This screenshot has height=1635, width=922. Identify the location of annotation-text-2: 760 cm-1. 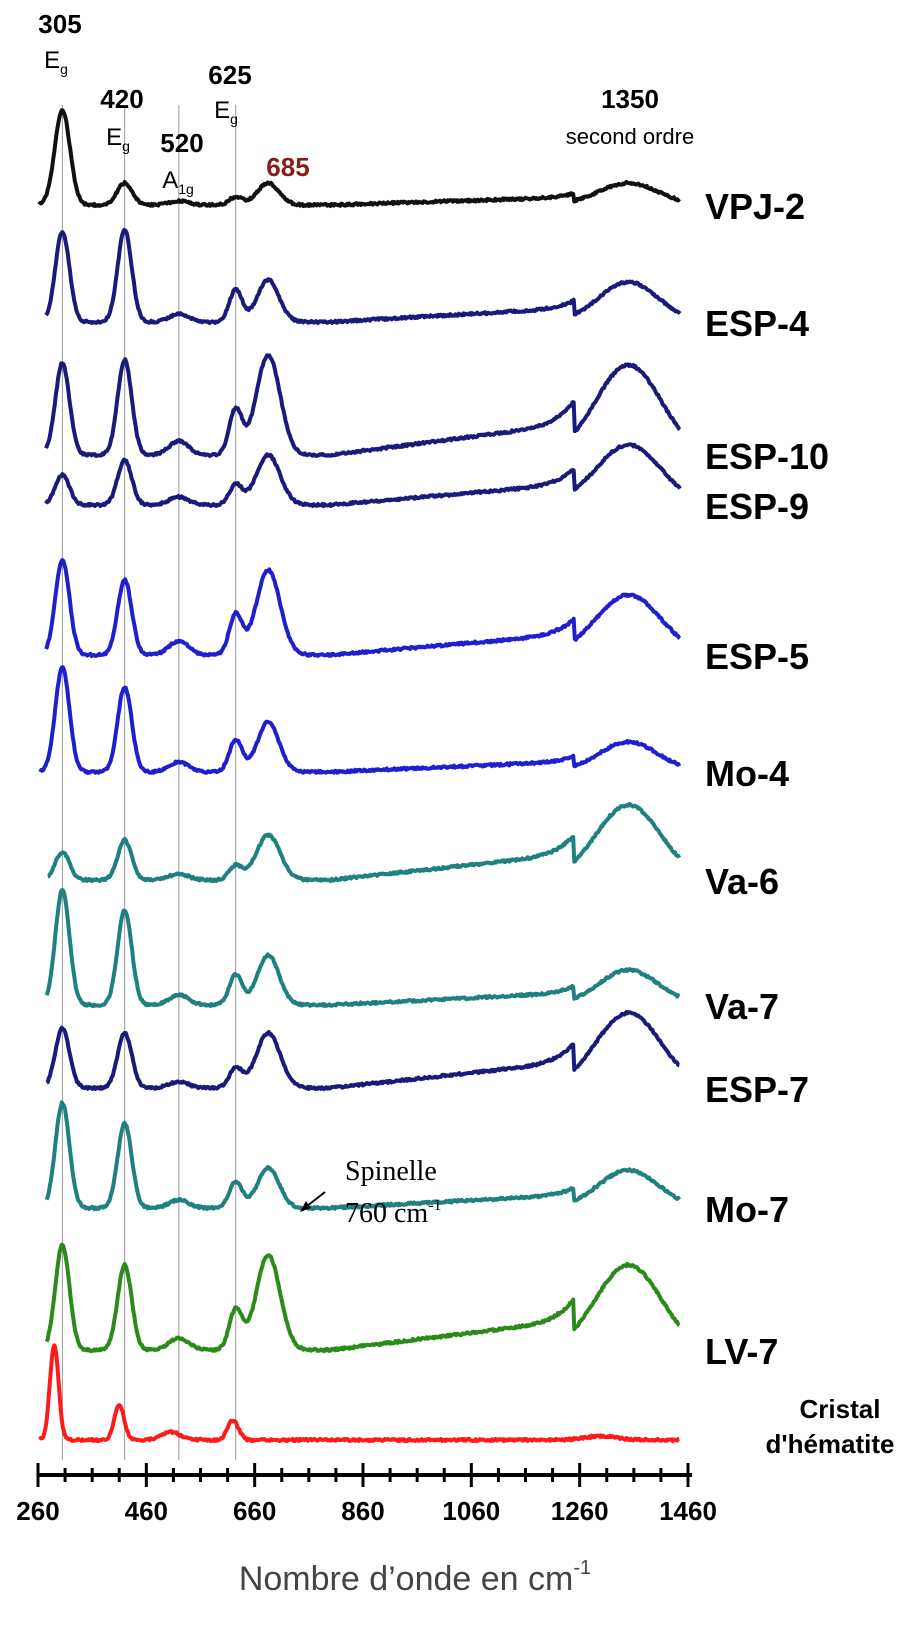
(393, 1213).